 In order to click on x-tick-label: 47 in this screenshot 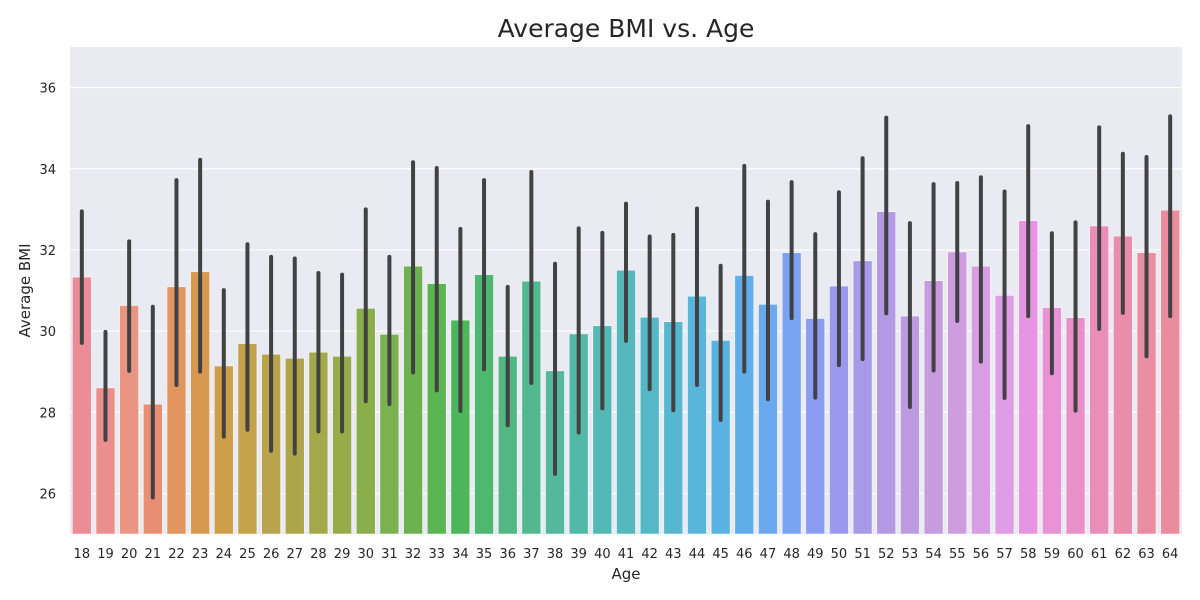, I will do `click(768, 554)`.